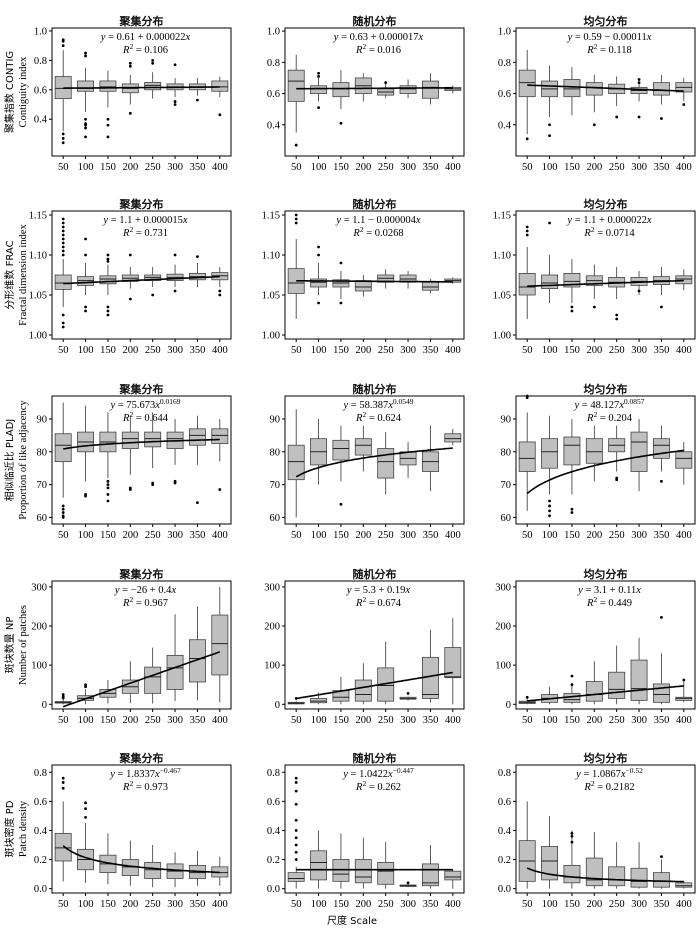  Describe the element at coordinates (275, 518) in the screenshot. I see `y-tick-label: 60` at that location.